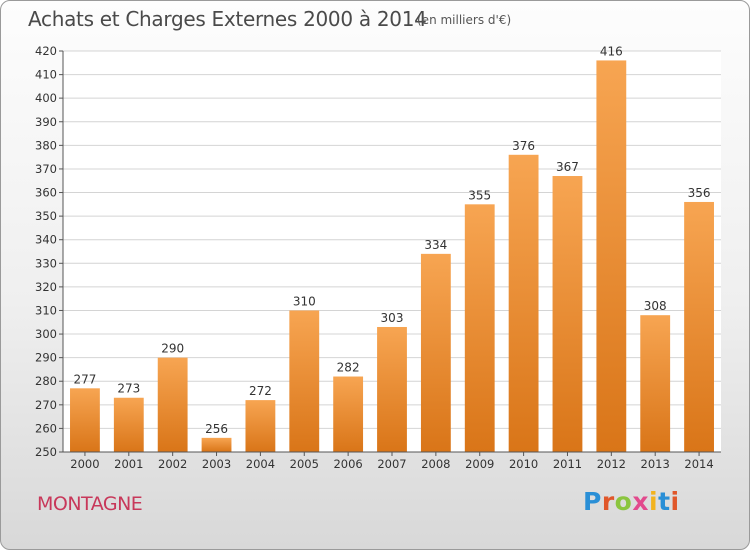  I want to click on data-label: 256, so click(216, 429).